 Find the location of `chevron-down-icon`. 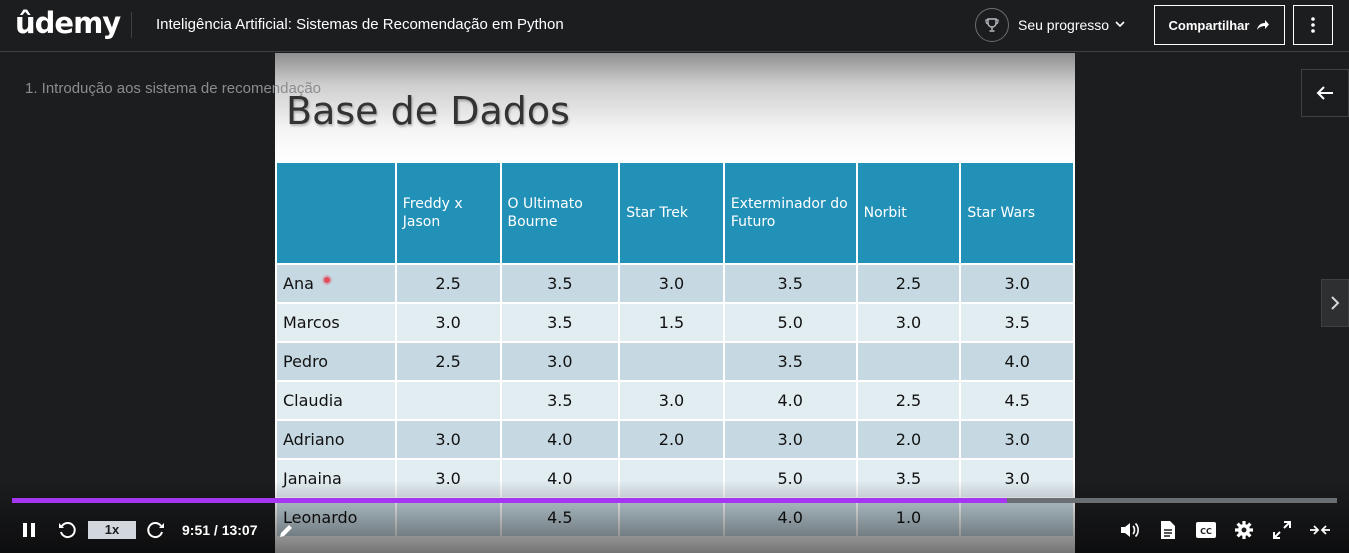

chevron-down-icon is located at coordinates (1120, 24).